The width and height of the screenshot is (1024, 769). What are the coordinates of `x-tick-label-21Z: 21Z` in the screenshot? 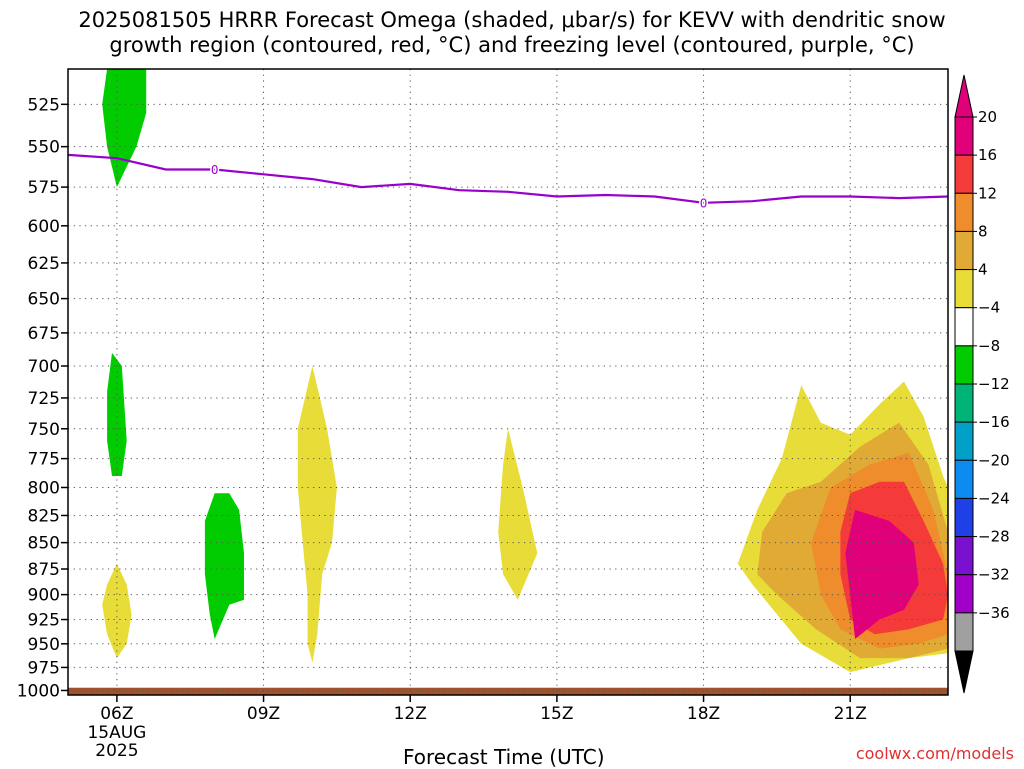 It's located at (850, 714).